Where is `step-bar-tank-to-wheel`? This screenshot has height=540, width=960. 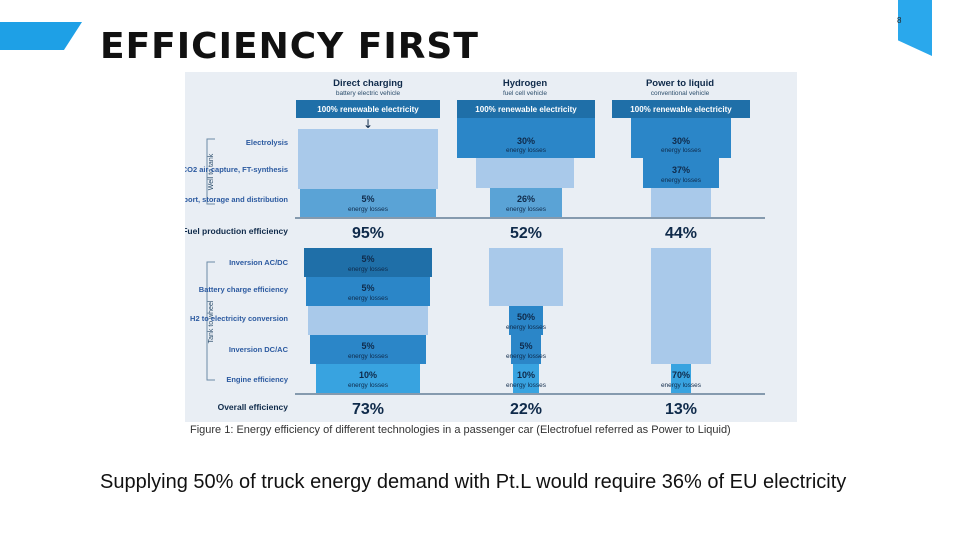
step-bar-tank-to-wheel is located at coordinates (681, 306).